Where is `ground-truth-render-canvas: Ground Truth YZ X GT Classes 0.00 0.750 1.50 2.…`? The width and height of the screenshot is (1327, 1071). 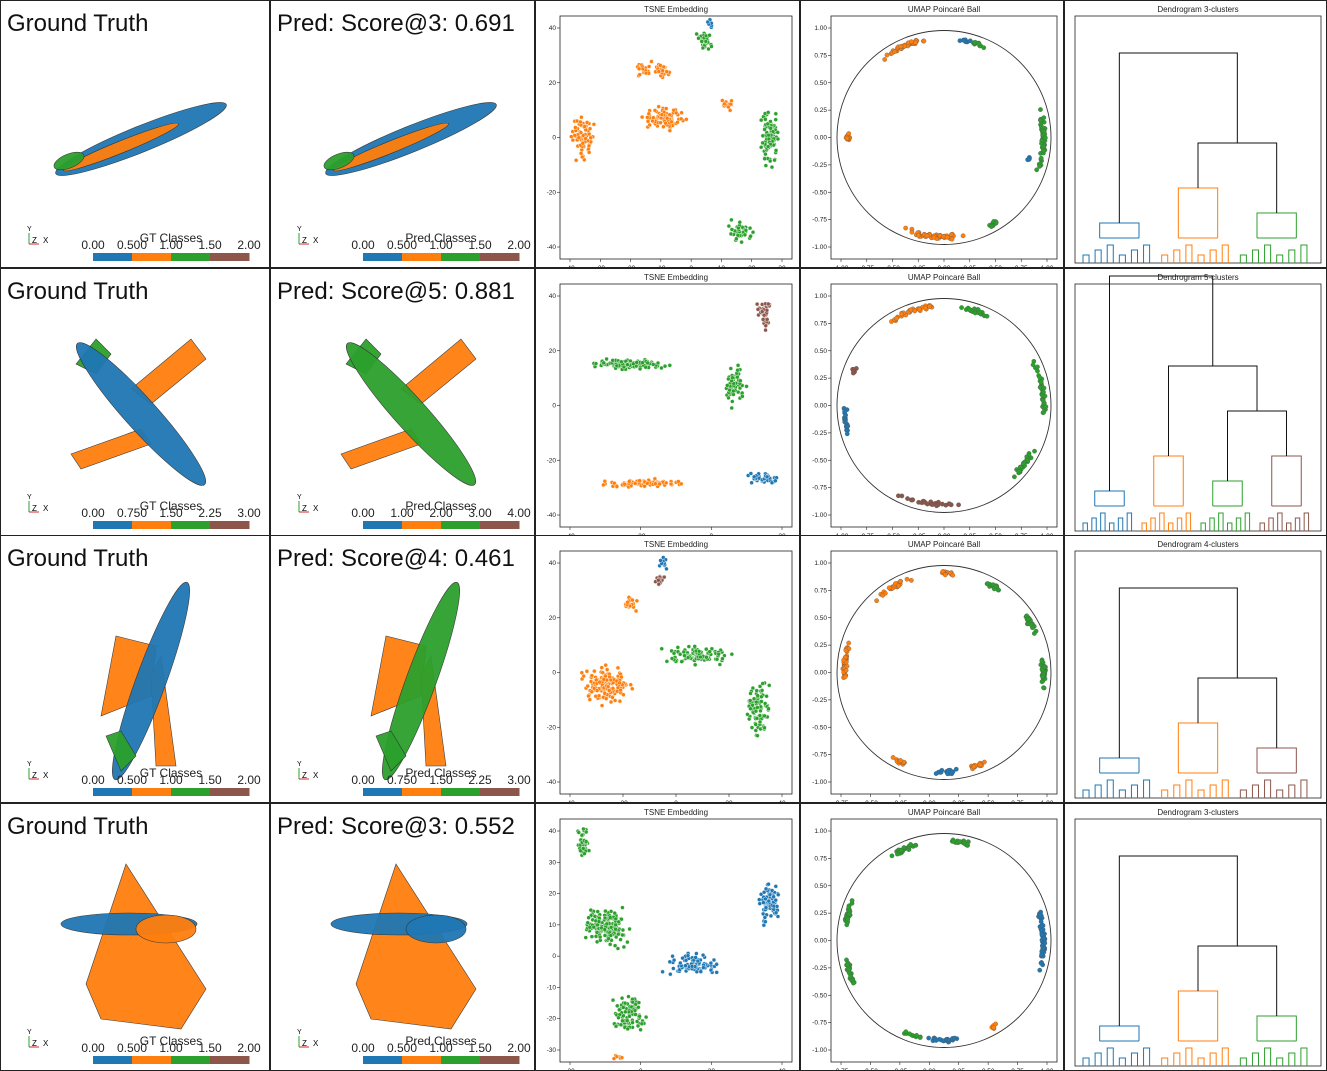 ground-truth-render-canvas: Ground Truth YZ X GT Classes 0.00 0.750 1.50 2.… is located at coordinates (134, 403).